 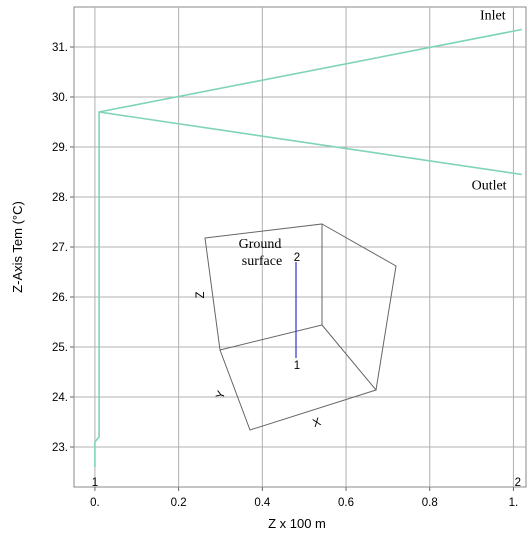 What do you see at coordinates (201, 294) in the screenshot?
I see `inset-axis-z: Z` at bounding box center [201, 294].